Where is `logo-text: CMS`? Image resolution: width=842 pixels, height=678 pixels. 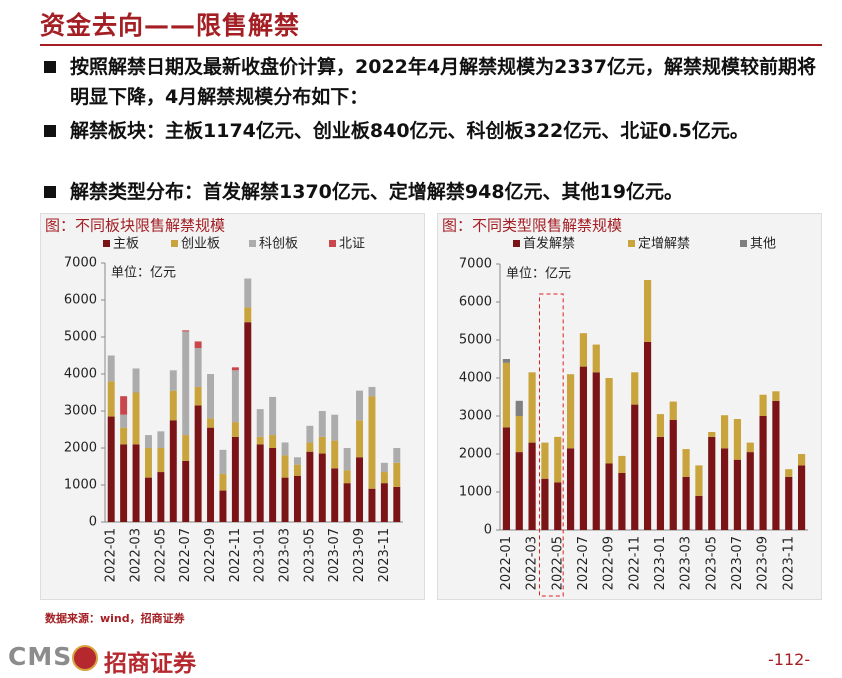
logo-text: CMS is located at coordinates (40, 656).